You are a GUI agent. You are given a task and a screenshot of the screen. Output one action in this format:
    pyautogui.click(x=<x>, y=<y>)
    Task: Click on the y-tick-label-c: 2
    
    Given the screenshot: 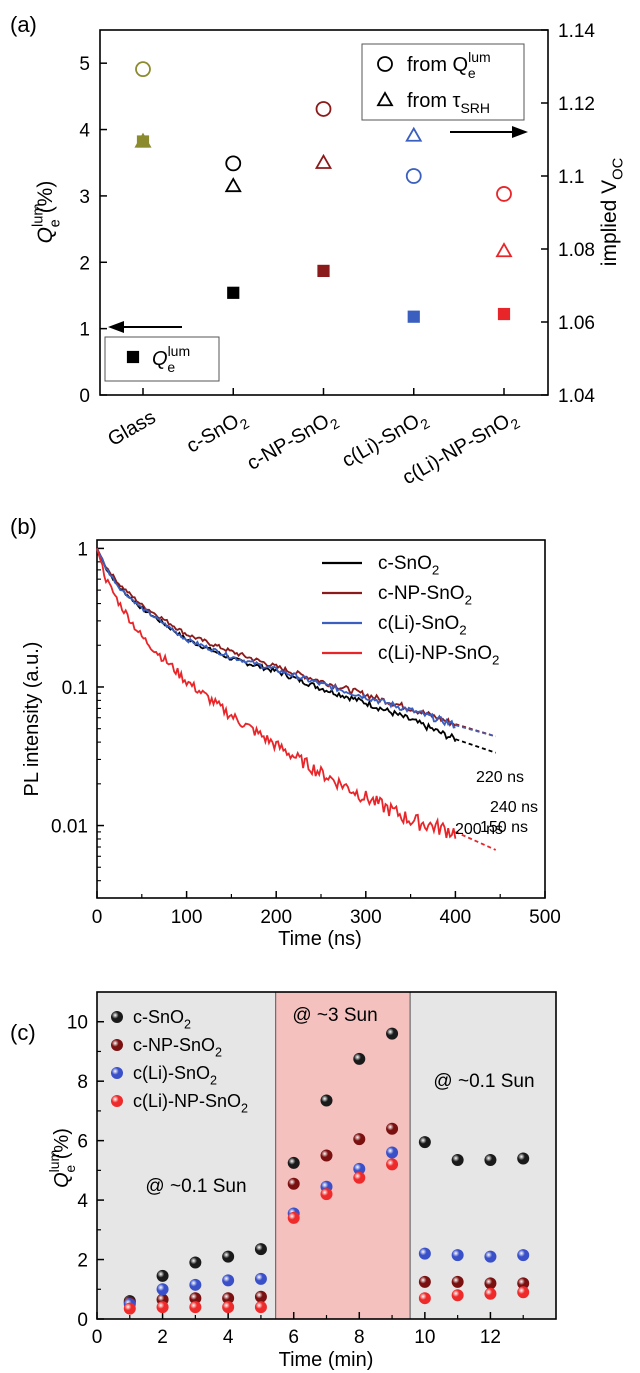 What is the action you would take?
    pyautogui.click(x=82, y=1261)
    